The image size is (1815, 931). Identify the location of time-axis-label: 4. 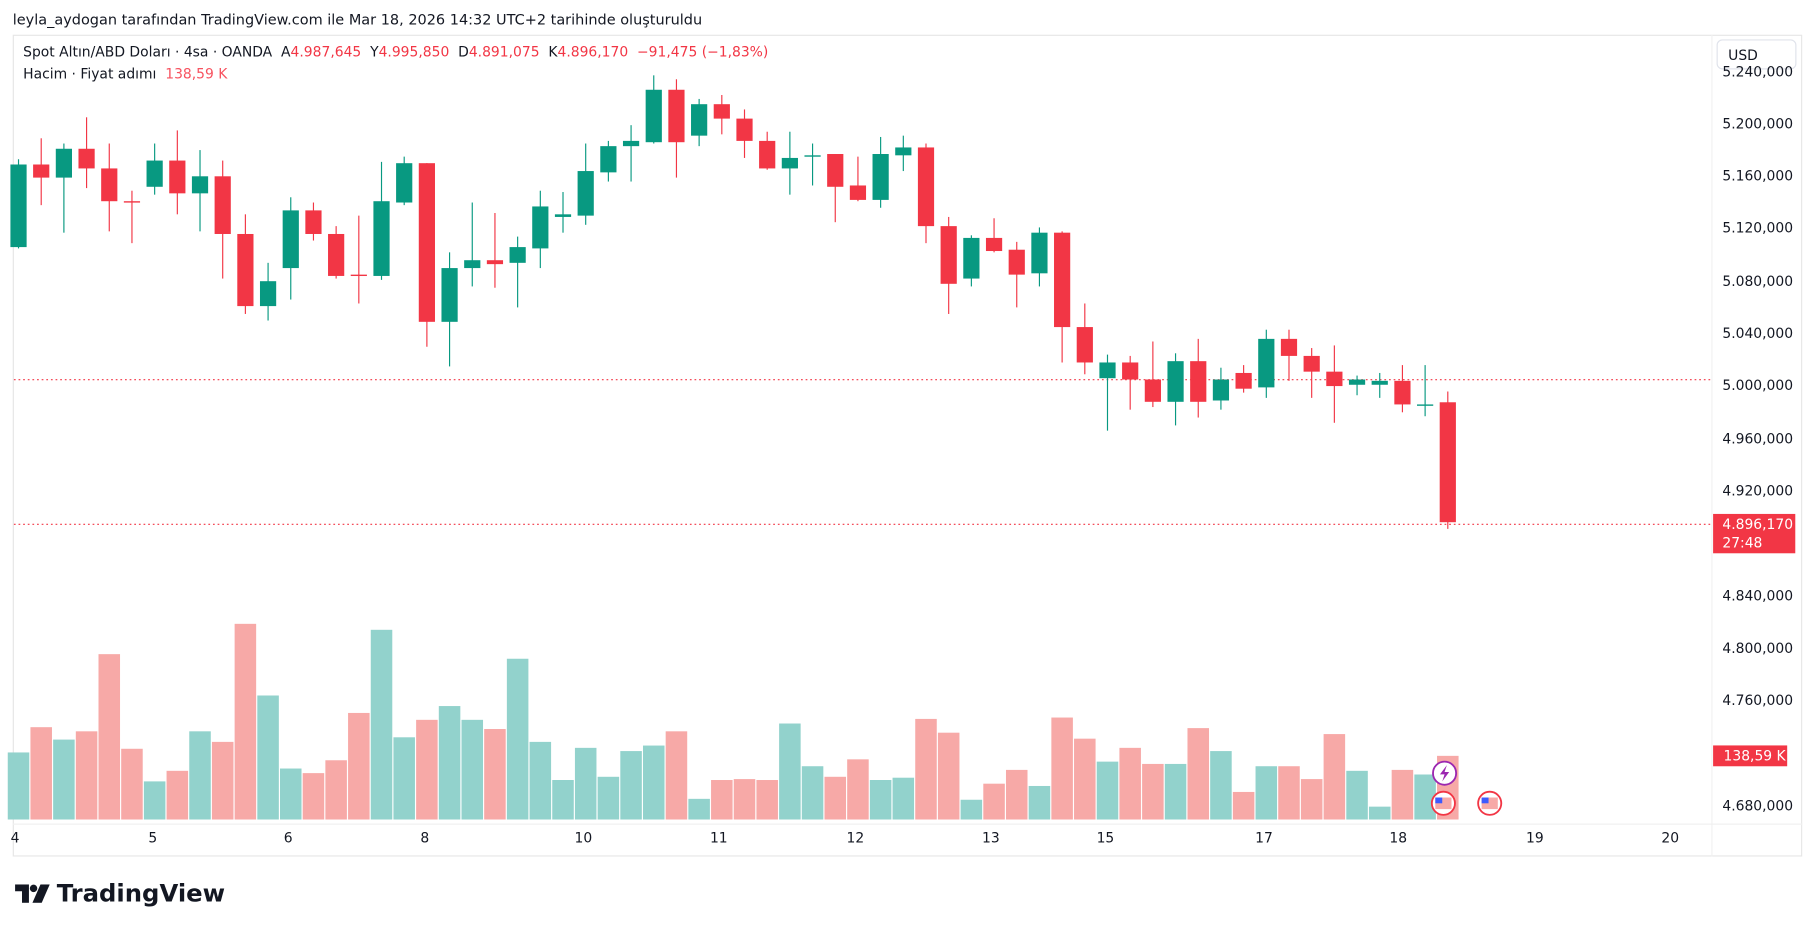
(15, 838).